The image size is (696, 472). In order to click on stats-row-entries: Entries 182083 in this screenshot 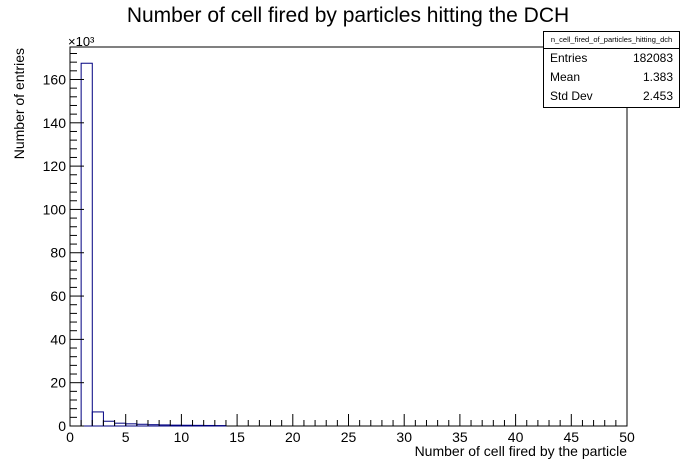, I will do `click(611, 58)`.